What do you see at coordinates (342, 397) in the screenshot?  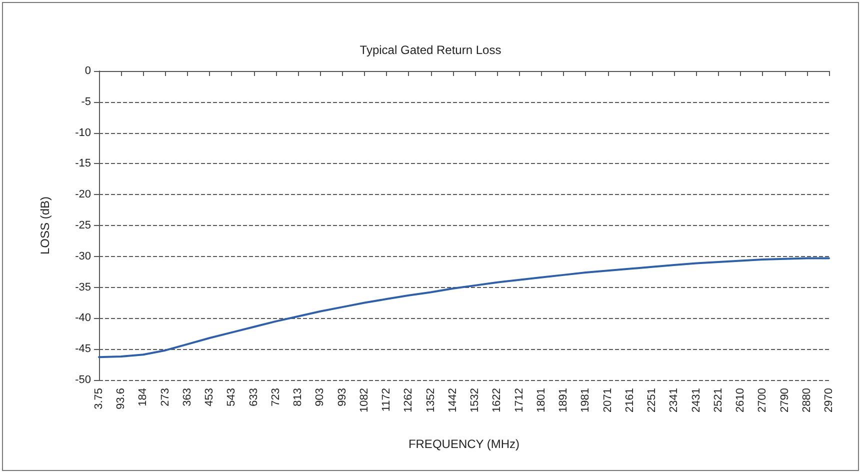 I see `x-tick-label: 993` at bounding box center [342, 397].